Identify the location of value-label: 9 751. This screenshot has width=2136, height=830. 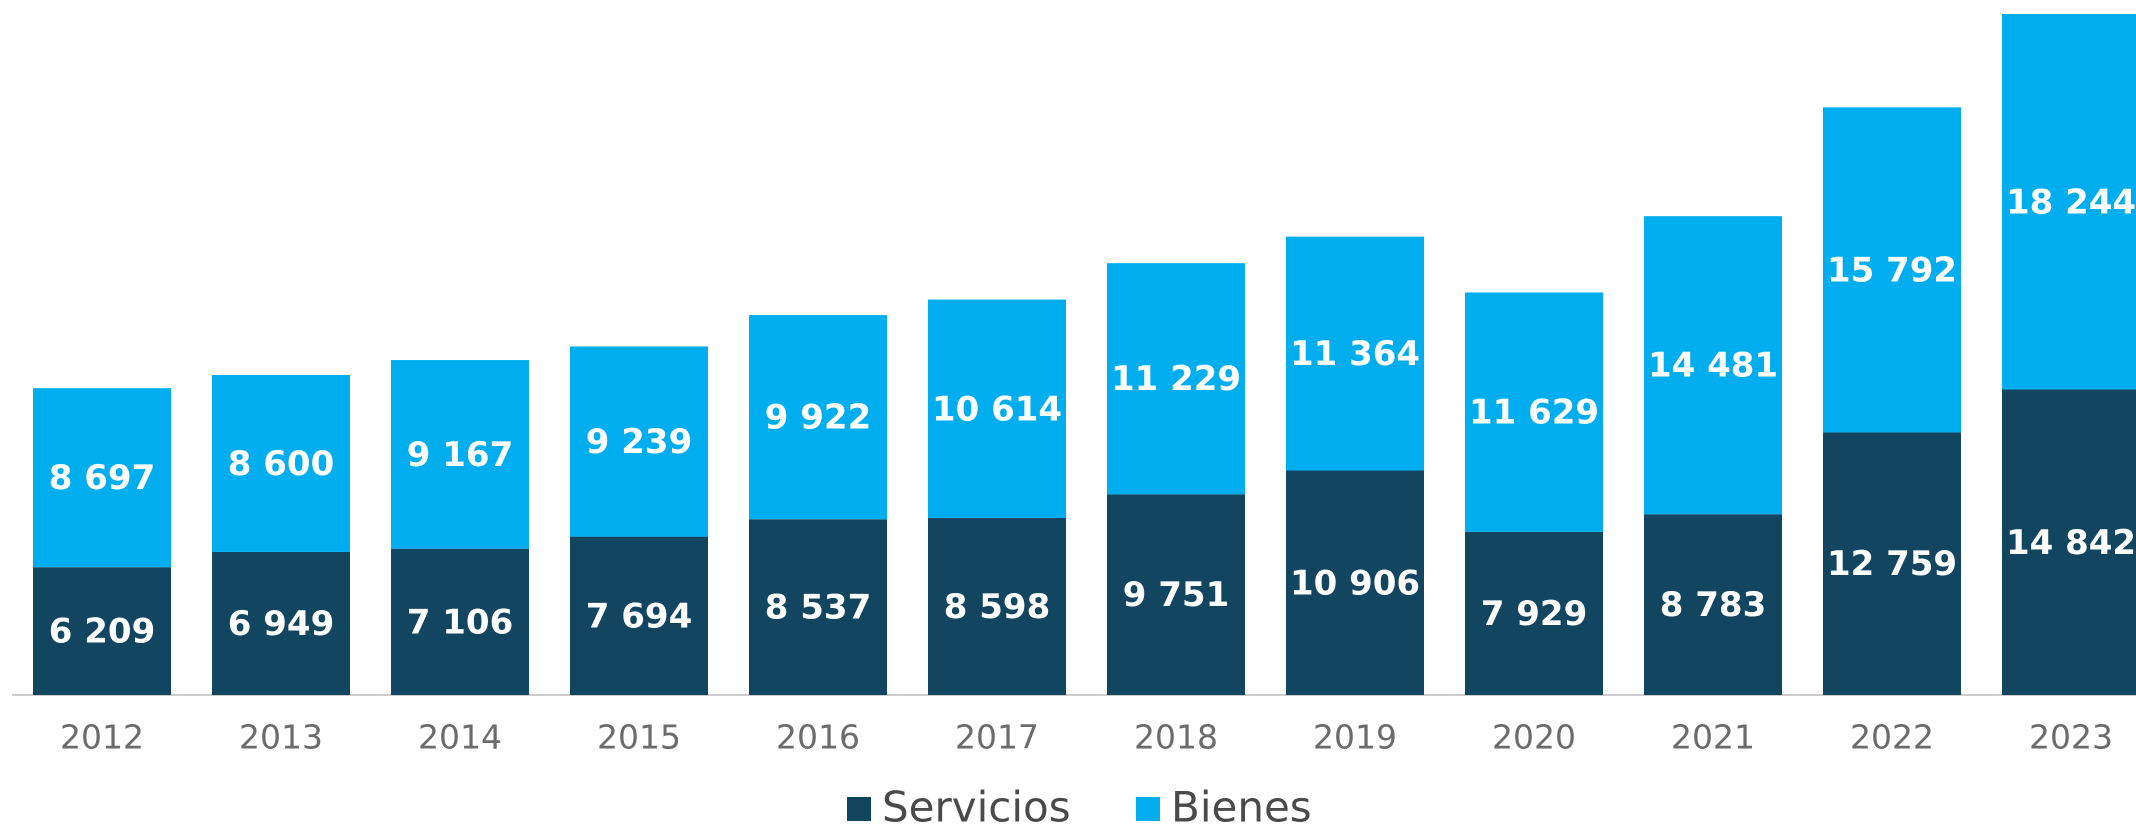
(1176, 595).